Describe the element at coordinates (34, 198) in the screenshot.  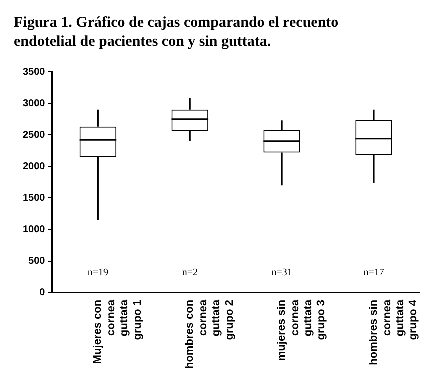
I see `y-tick-label: 1500` at that location.